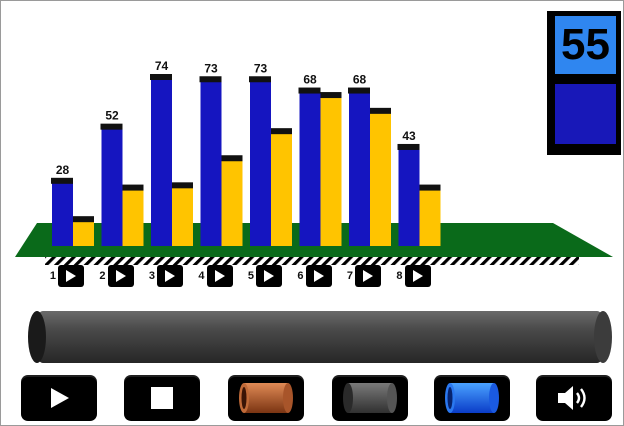  I want to click on column-play-number: 6, so click(300, 276).